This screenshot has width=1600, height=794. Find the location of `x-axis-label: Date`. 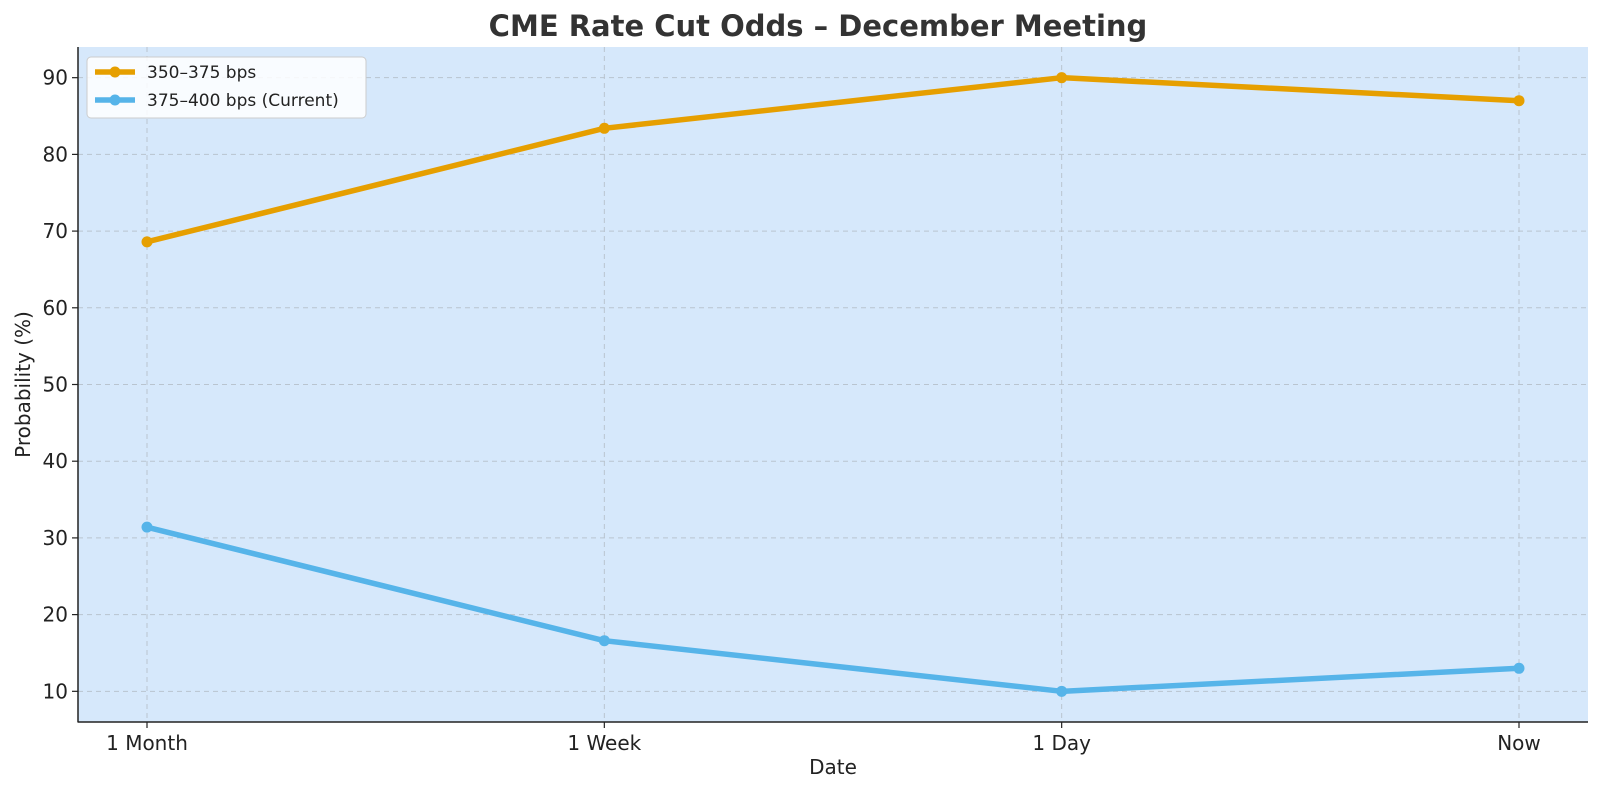

x-axis-label: Date is located at coordinates (833, 767).